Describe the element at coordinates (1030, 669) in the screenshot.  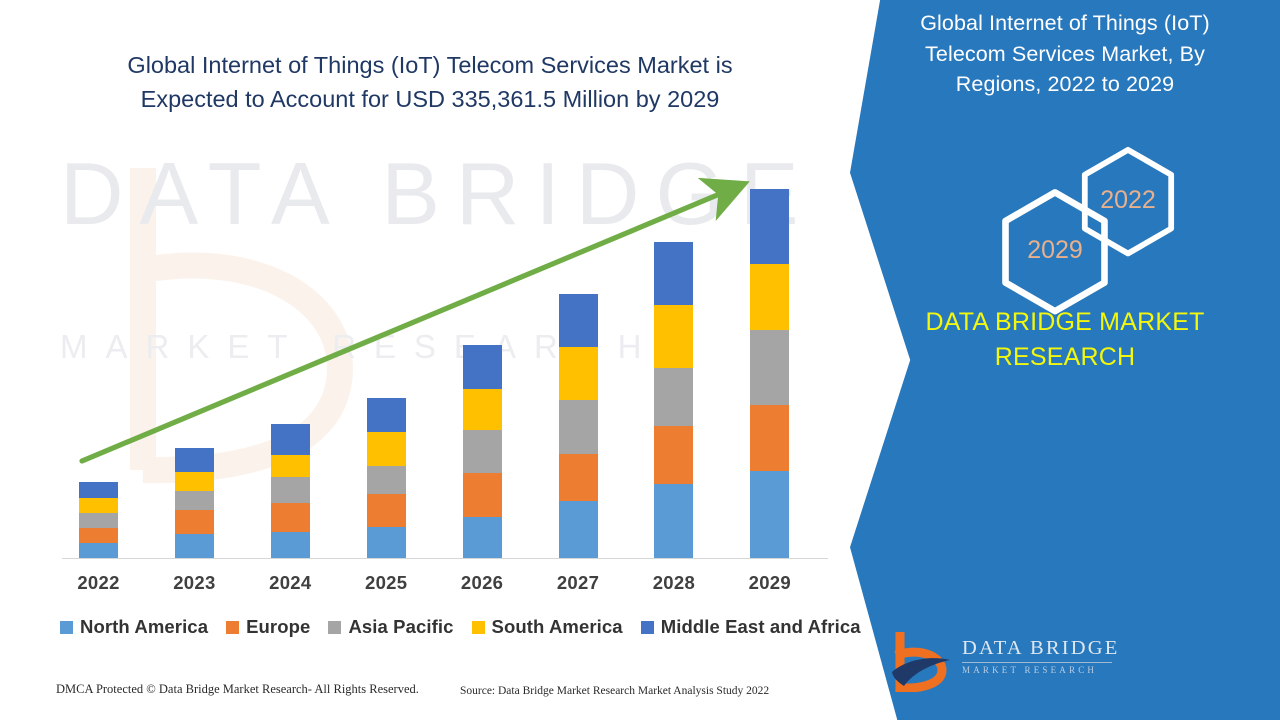
I see `dbmr-logo-subtitle: MARKET RESEARCH` at that location.